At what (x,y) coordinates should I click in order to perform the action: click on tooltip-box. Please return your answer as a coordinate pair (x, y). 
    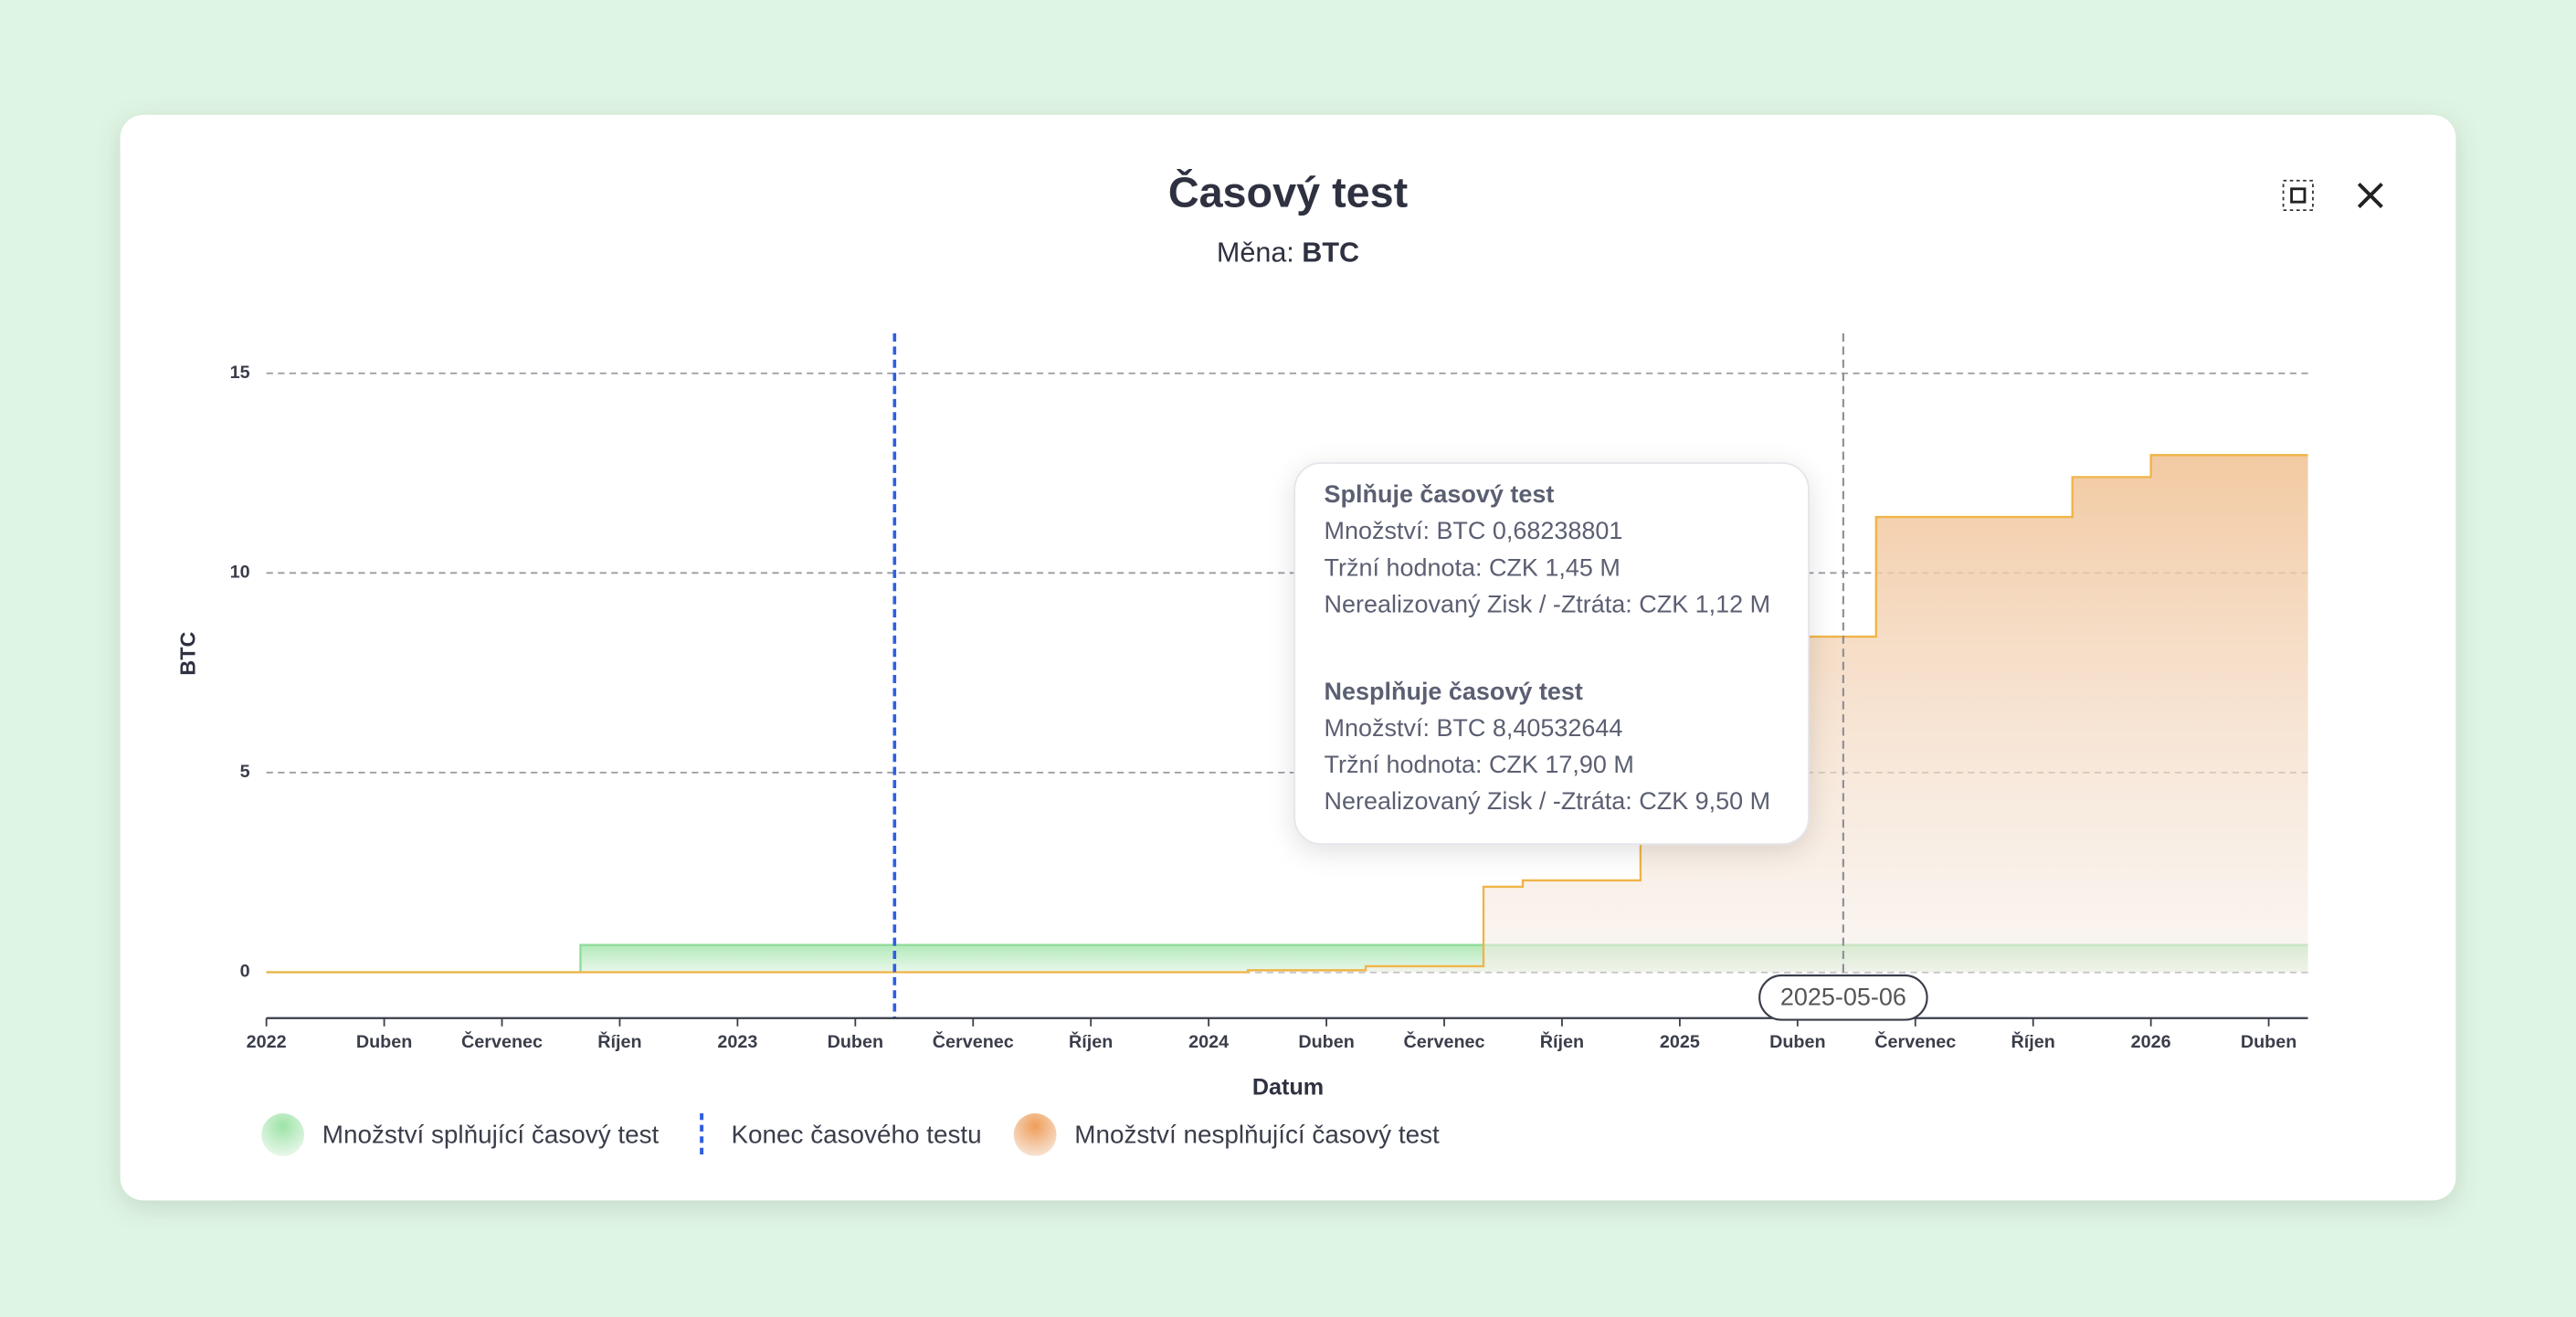
    Looking at the image, I should click on (1551, 654).